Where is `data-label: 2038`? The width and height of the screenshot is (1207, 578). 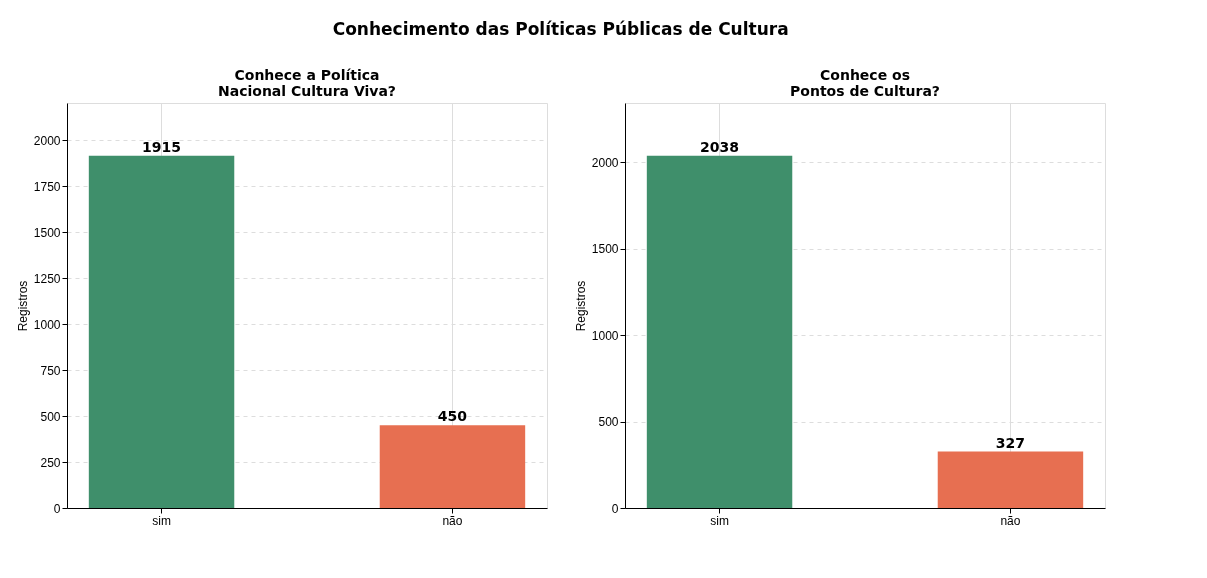
data-label: 2038 is located at coordinates (720, 146).